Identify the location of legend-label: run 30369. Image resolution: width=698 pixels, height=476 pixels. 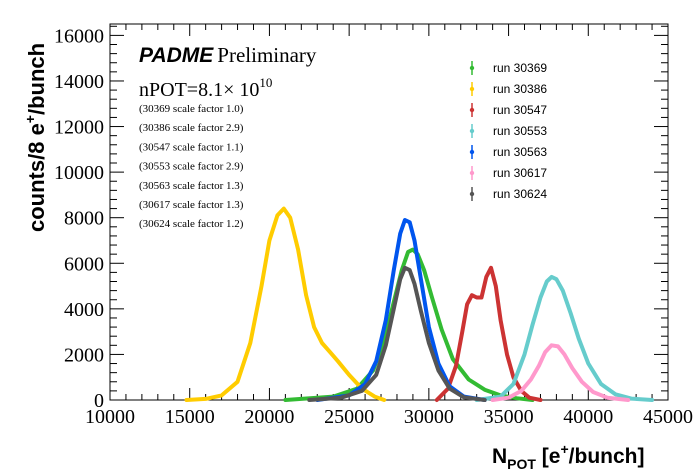
(520, 68).